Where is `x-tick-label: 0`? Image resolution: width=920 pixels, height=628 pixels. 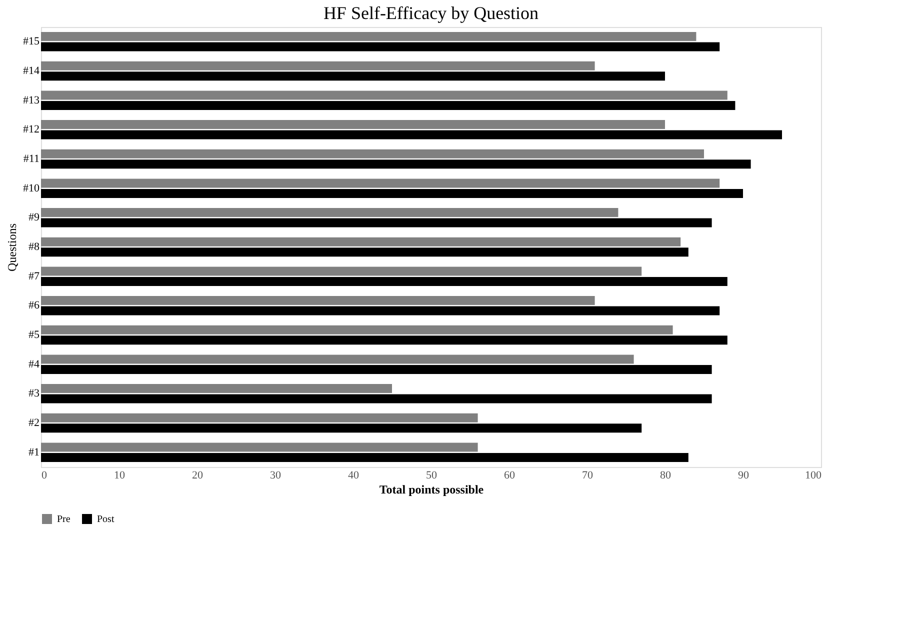 x-tick-label: 0 is located at coordinates (45, 476).